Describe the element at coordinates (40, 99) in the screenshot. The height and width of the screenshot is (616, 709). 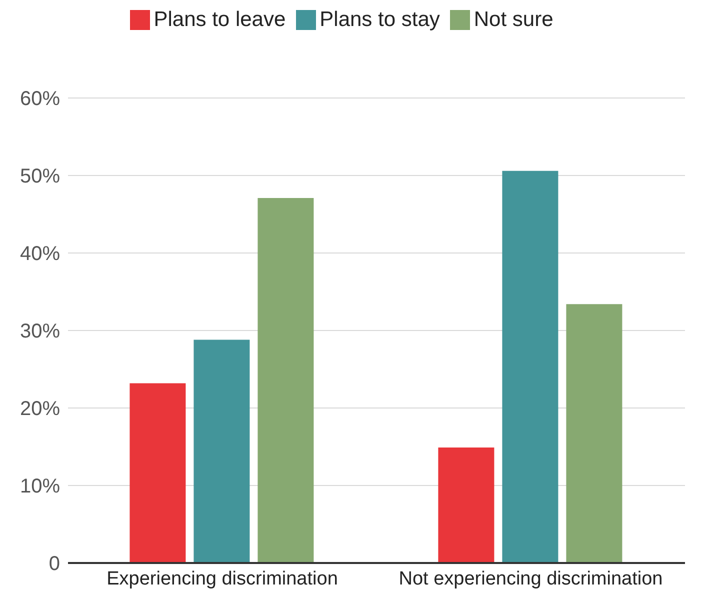
I see `y-tick-label: 60%` at that location.